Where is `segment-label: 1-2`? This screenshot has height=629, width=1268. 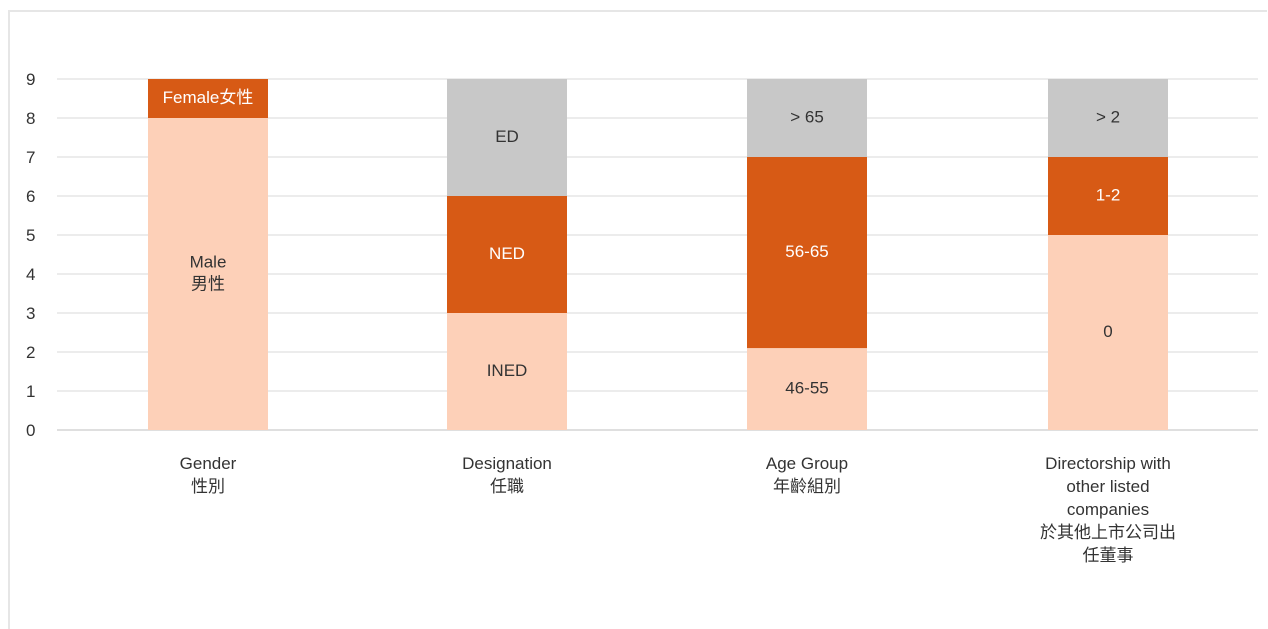
segment-label: 1-2 is located at coordinates (1108, 194).